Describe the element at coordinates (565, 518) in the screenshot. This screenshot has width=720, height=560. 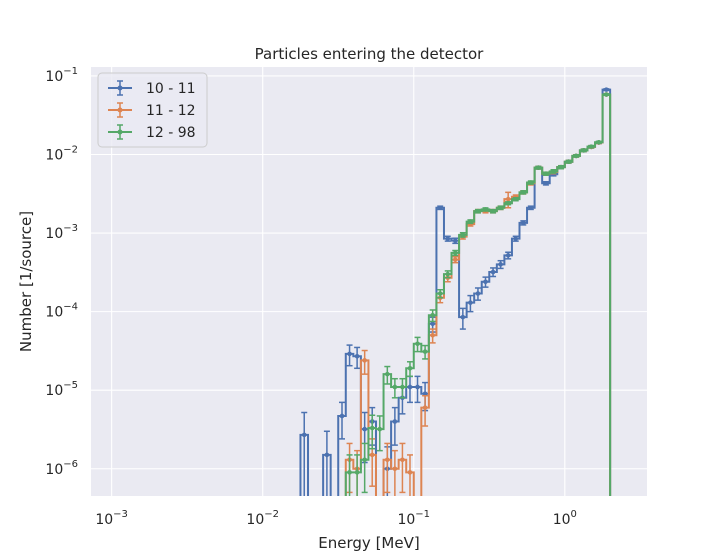
I see `x-tick-label-3: 10⁰` at that location.